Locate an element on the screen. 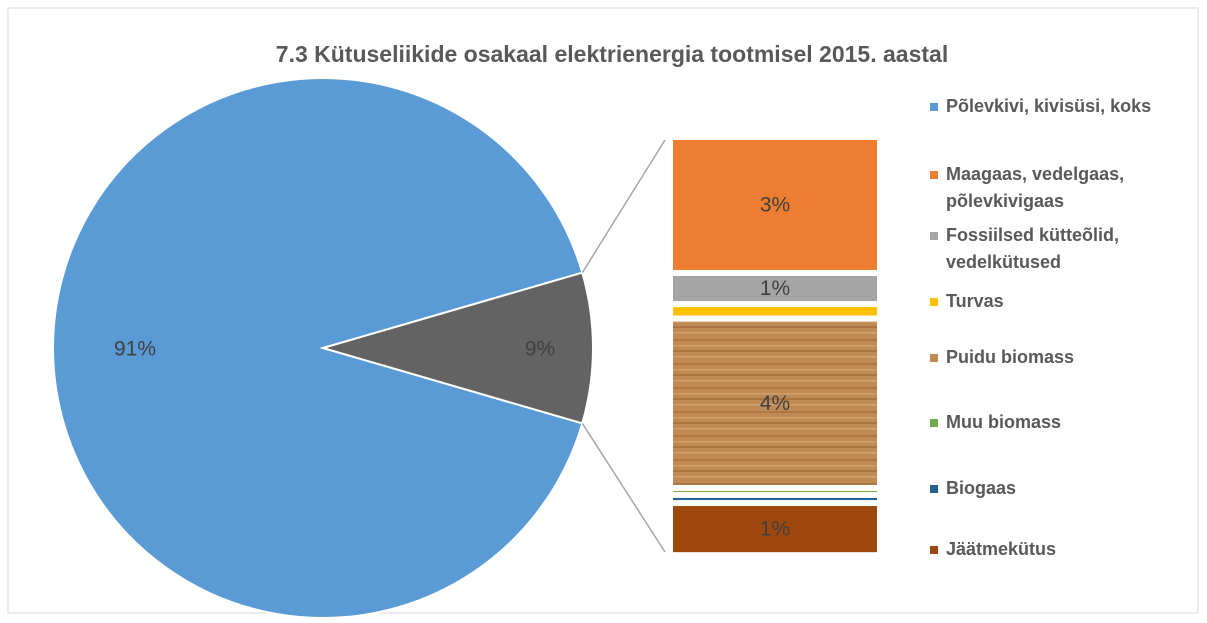 The height and width of the screenshot is (623, 1207). legend-item: Muu biomass is located at coordinates (1061, 422).